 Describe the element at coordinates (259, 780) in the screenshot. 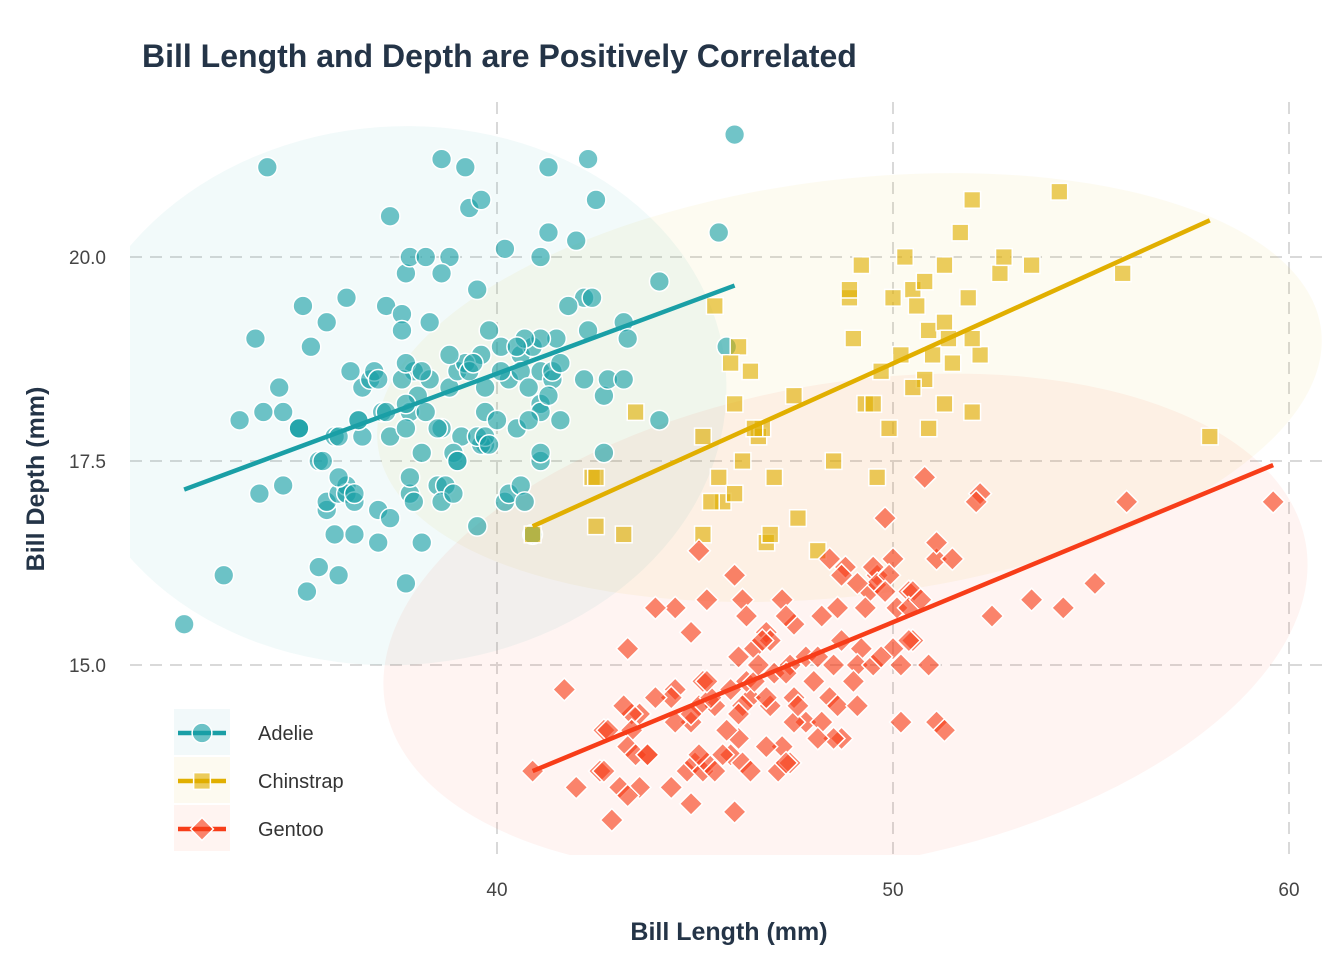

I see `legend: Adelie Chinstrap Gentoo` at that location.